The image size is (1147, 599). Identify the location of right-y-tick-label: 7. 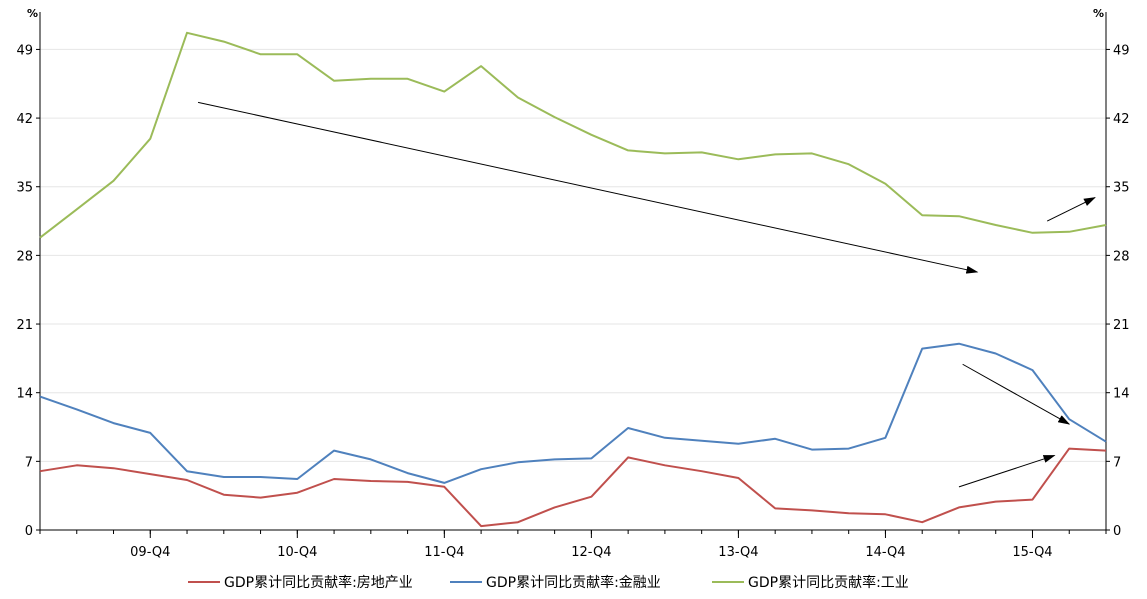
(1117, 462).